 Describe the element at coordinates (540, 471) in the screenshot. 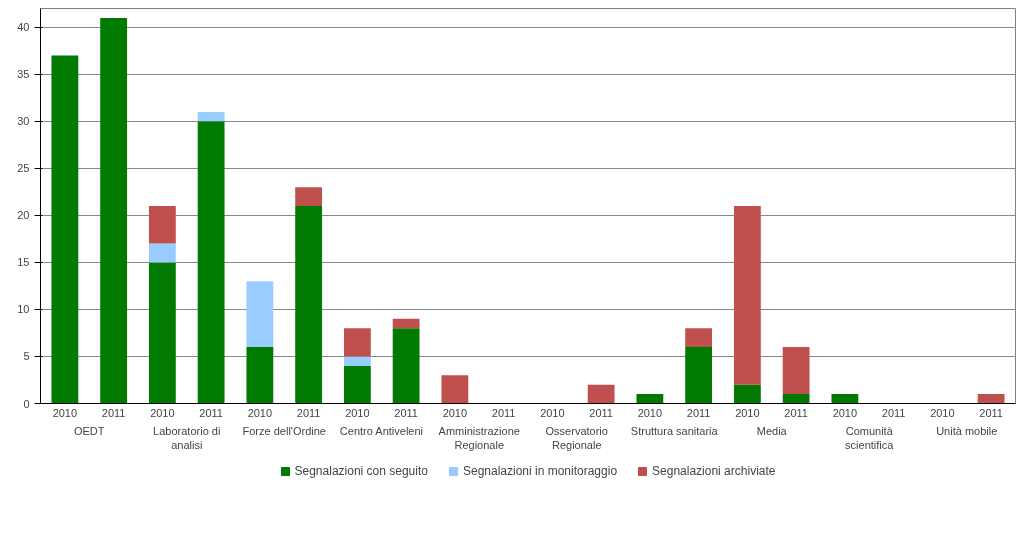

I see `legend-label: Segnalazioni in monitoraggio` at that location.